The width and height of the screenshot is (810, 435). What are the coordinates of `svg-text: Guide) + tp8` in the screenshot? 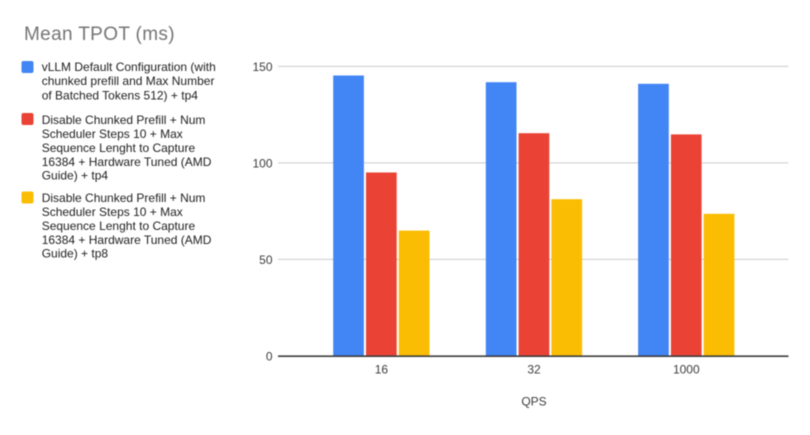 It's located at (75, 254).